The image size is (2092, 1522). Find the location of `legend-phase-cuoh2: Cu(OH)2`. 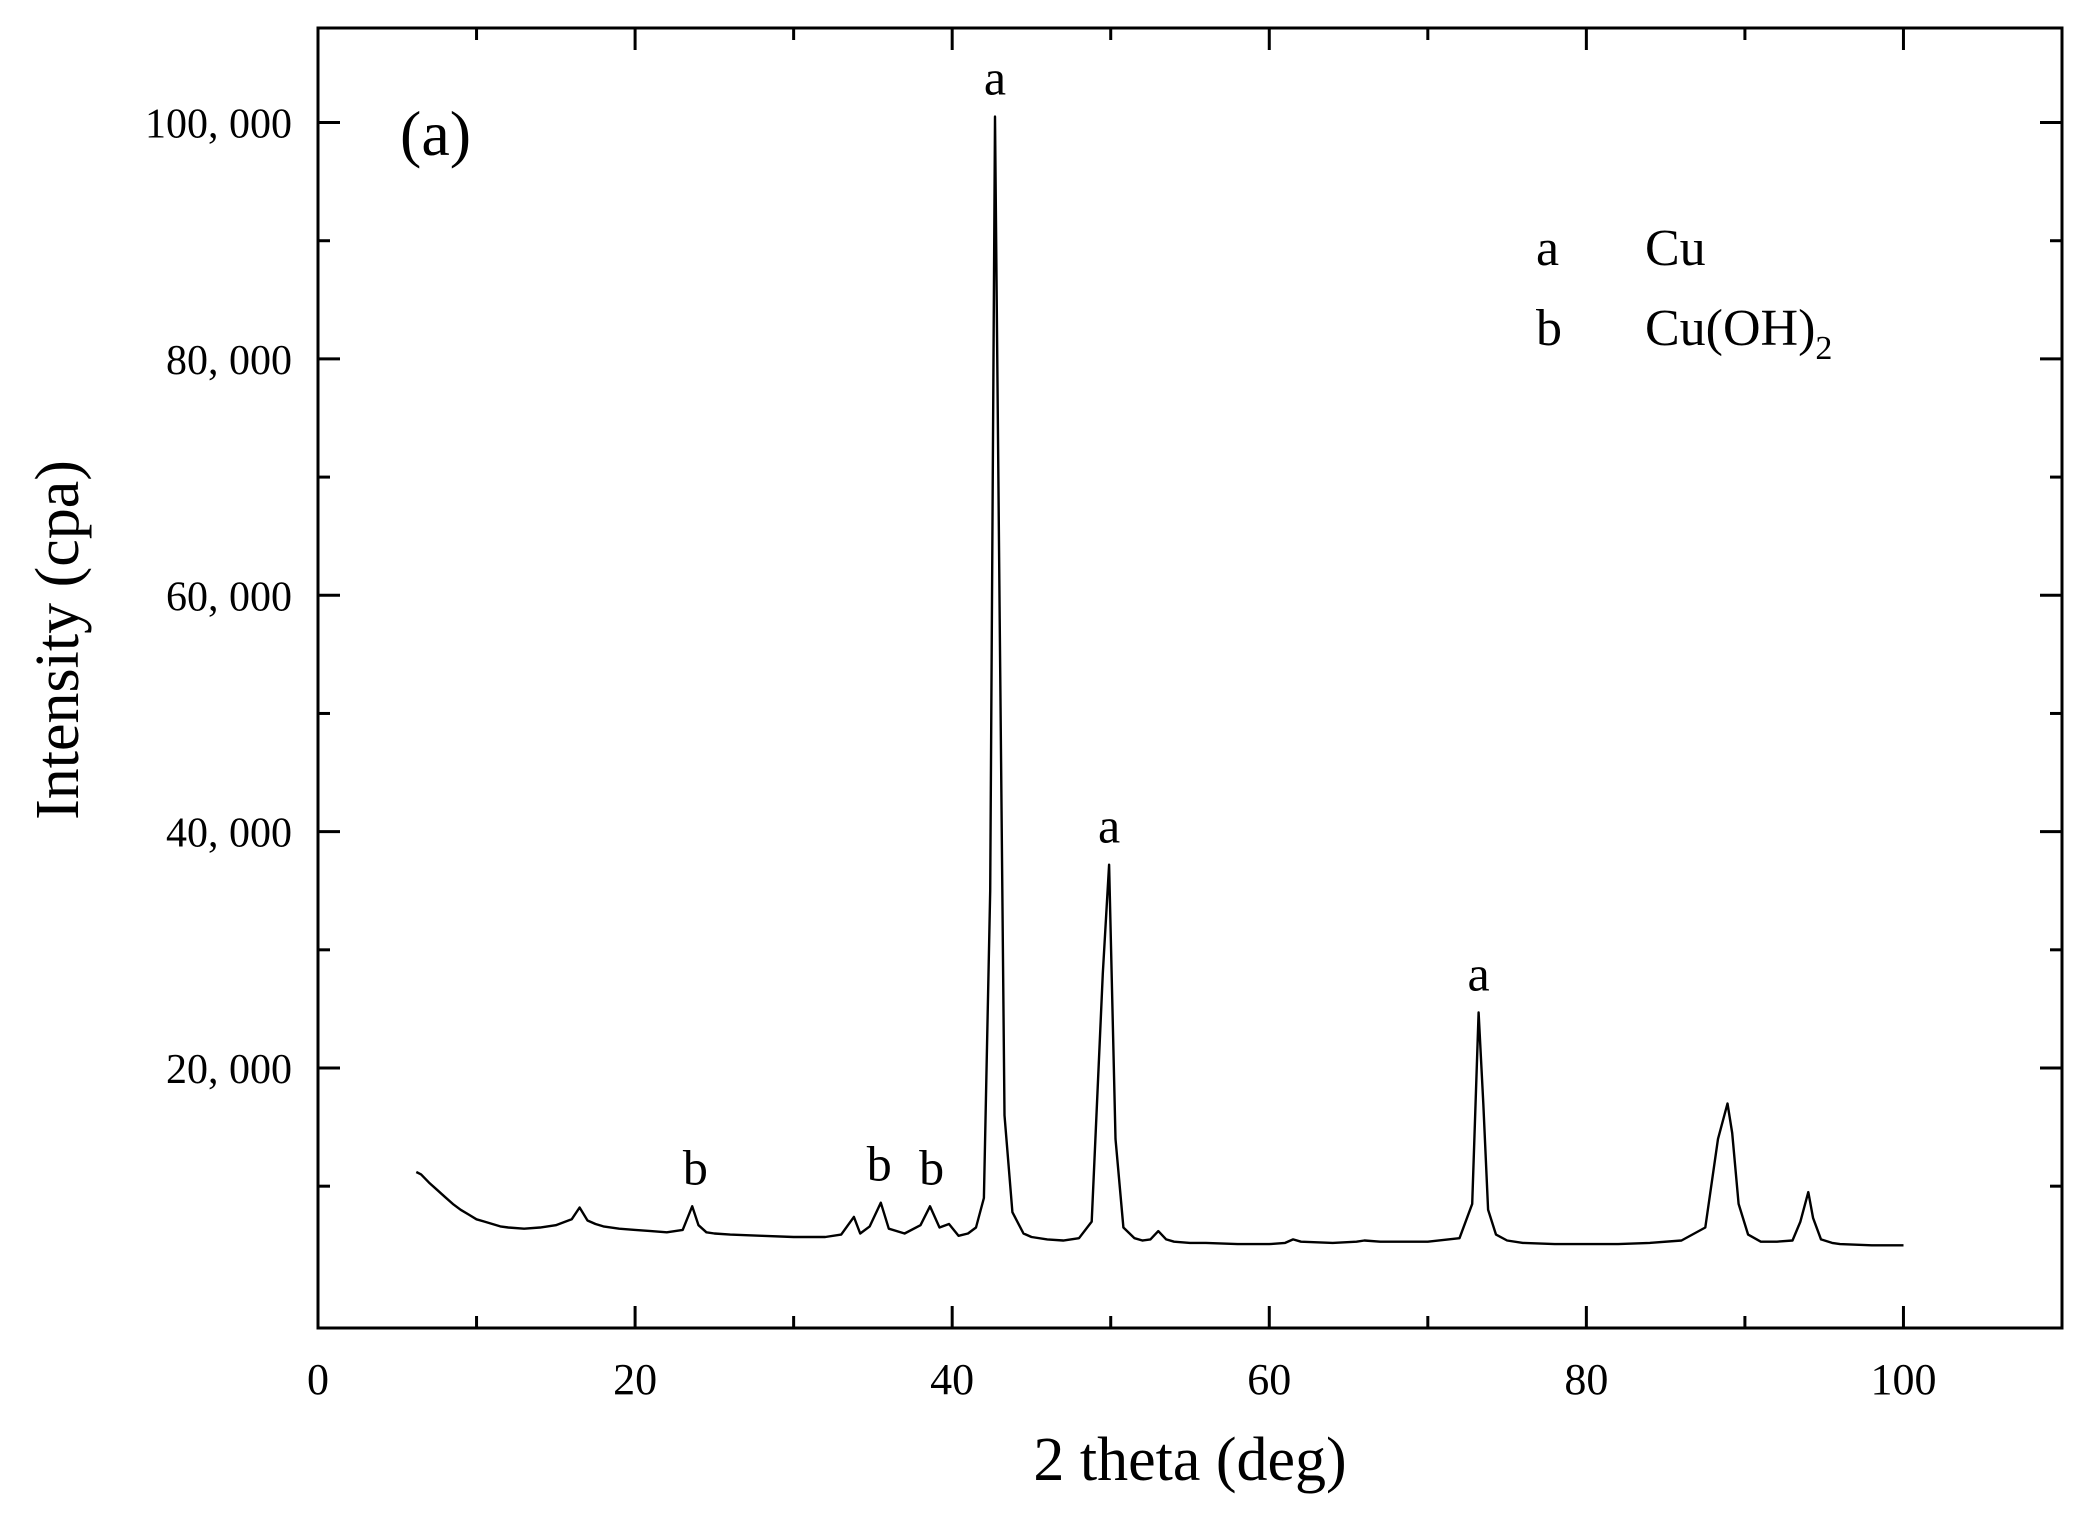

legend-phase-cuoh2: Cu(OH)2 is located at coordinates (1738, 333).